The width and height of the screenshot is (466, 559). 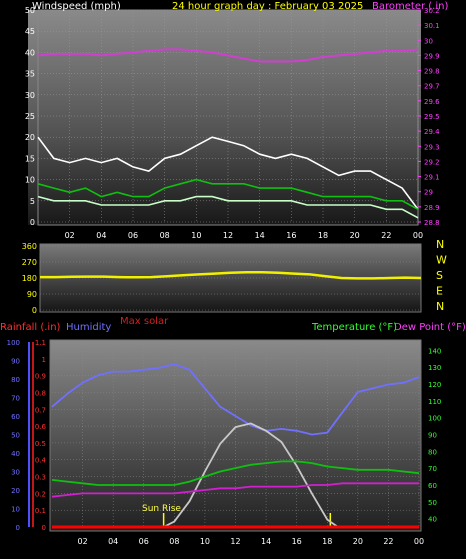 What do you see at coordinates (235, 473) in the screenshot?
I see `temperature-f-line` at bounding box center [235, 473].